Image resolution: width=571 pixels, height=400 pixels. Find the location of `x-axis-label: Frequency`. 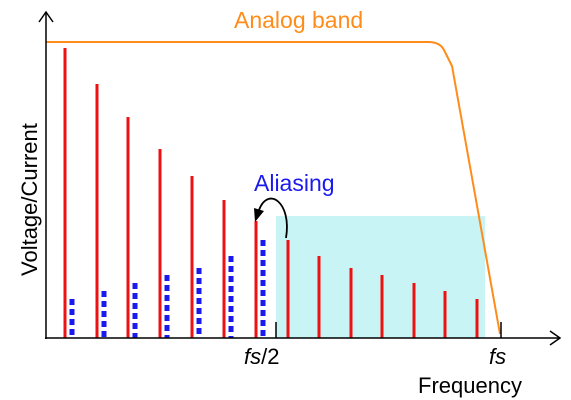

x-axis-label: Frequency is located at coordinates (470, 385).